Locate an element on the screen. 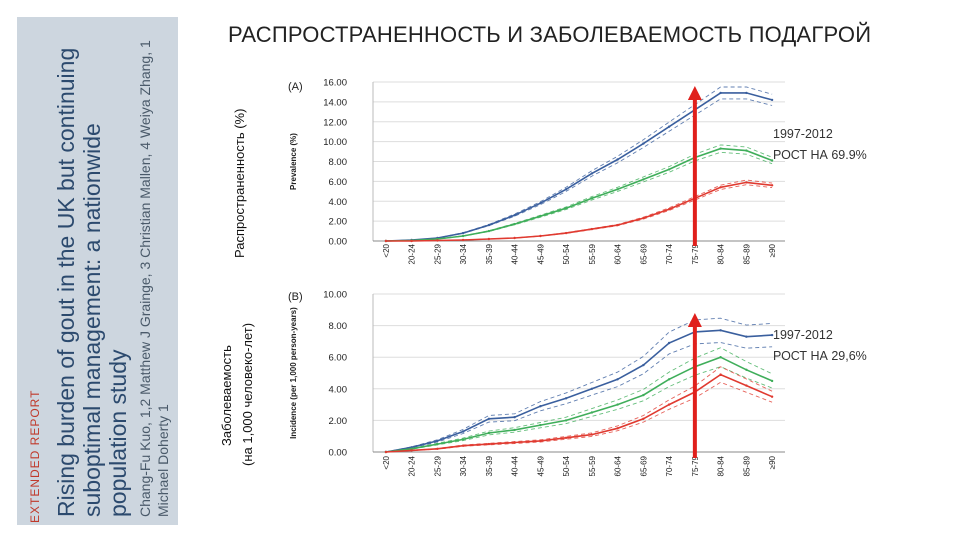 The height and width of the screenshot is (540, 960). x-tick-label: ≥90 is located at coordinates (772, 462).